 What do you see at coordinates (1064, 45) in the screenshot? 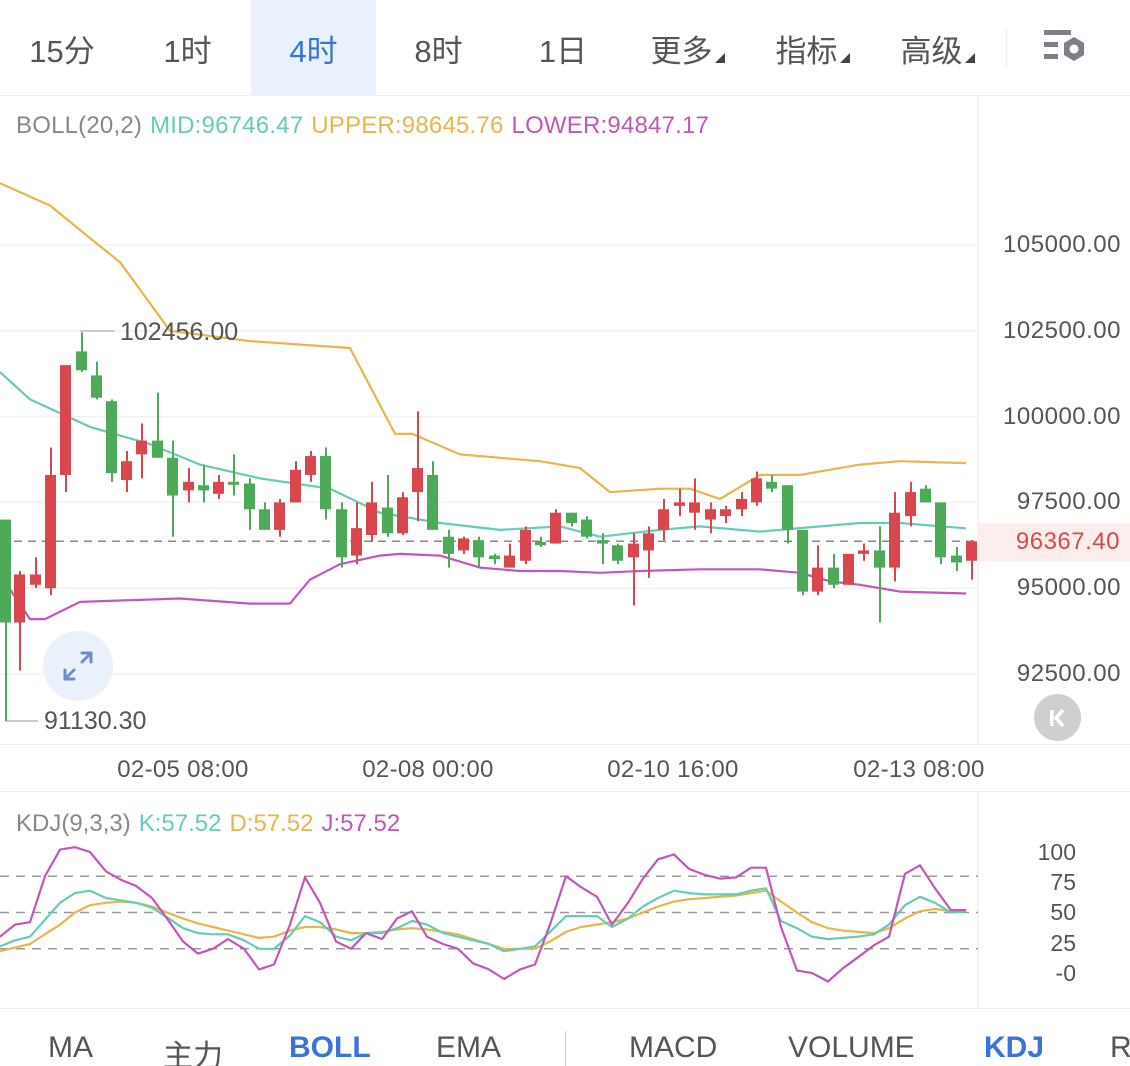
I see `chart-settings-icon` at bounding box center [1064, 45].